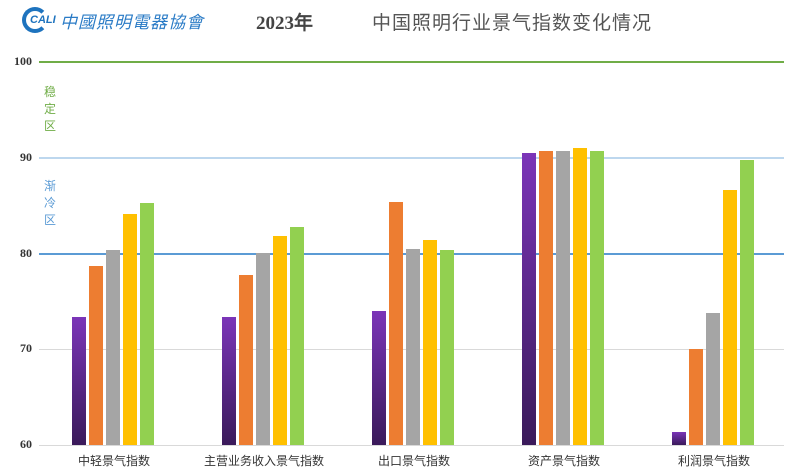 This screenshot has height=472, width=800. What do you see at coordinates (26, 156) in the screenshot?
I see `y-tick-label: 90` at bounding box center [26, 156].